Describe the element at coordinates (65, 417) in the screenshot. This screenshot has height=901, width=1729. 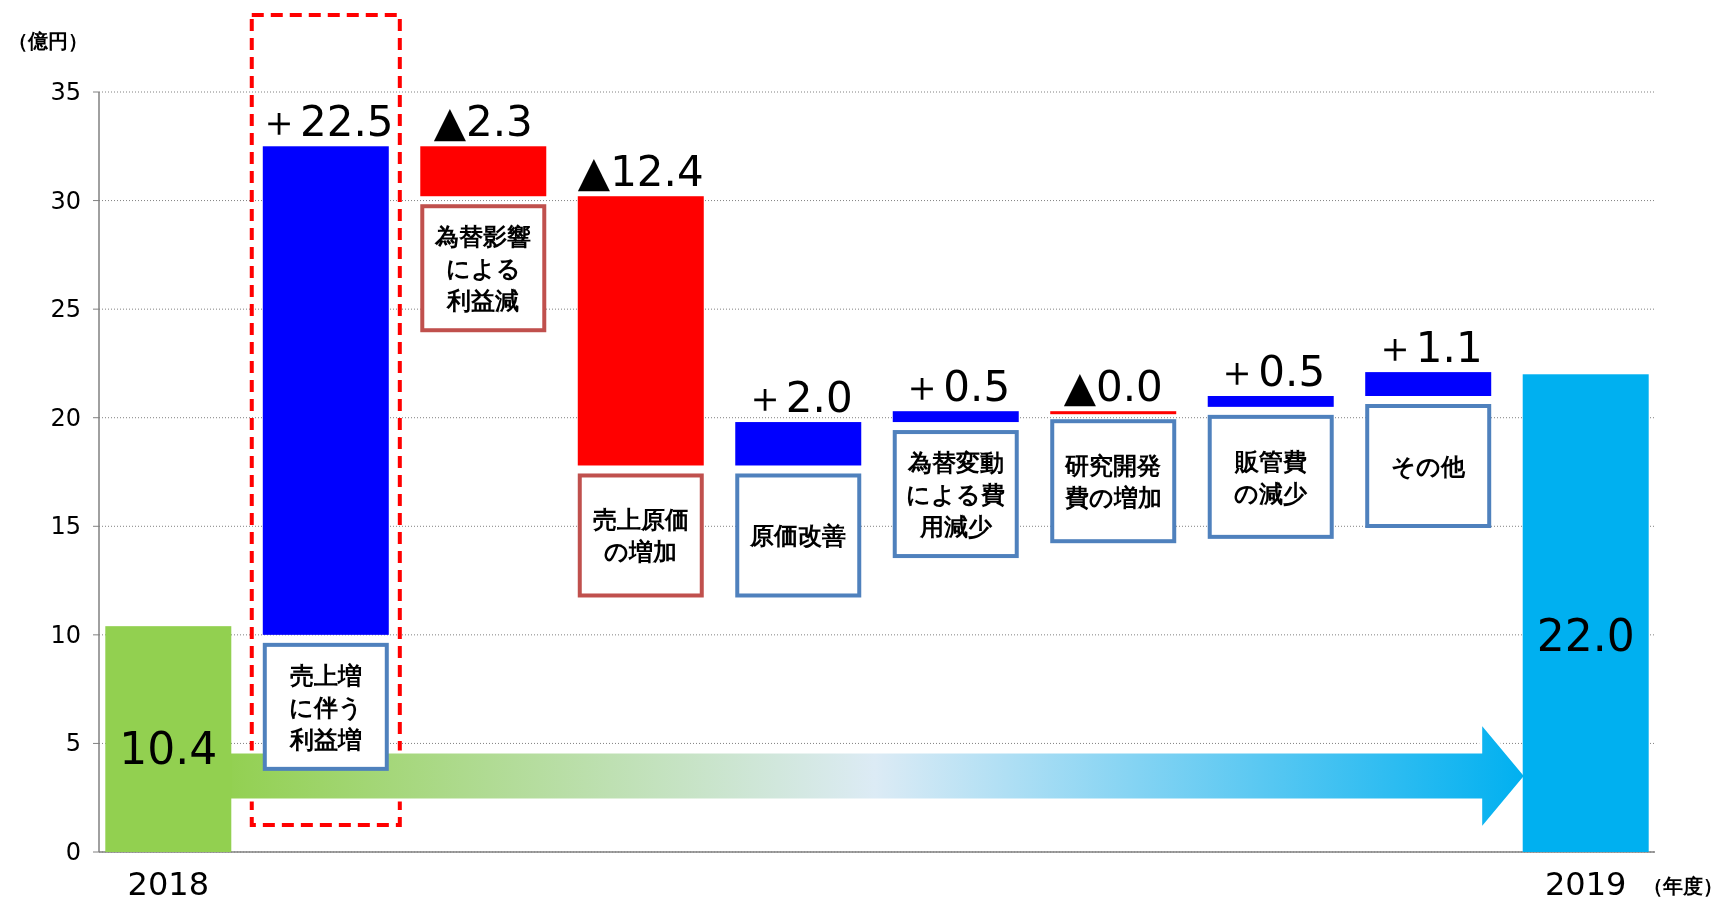
I see `y-tick-label: 20` at that location.